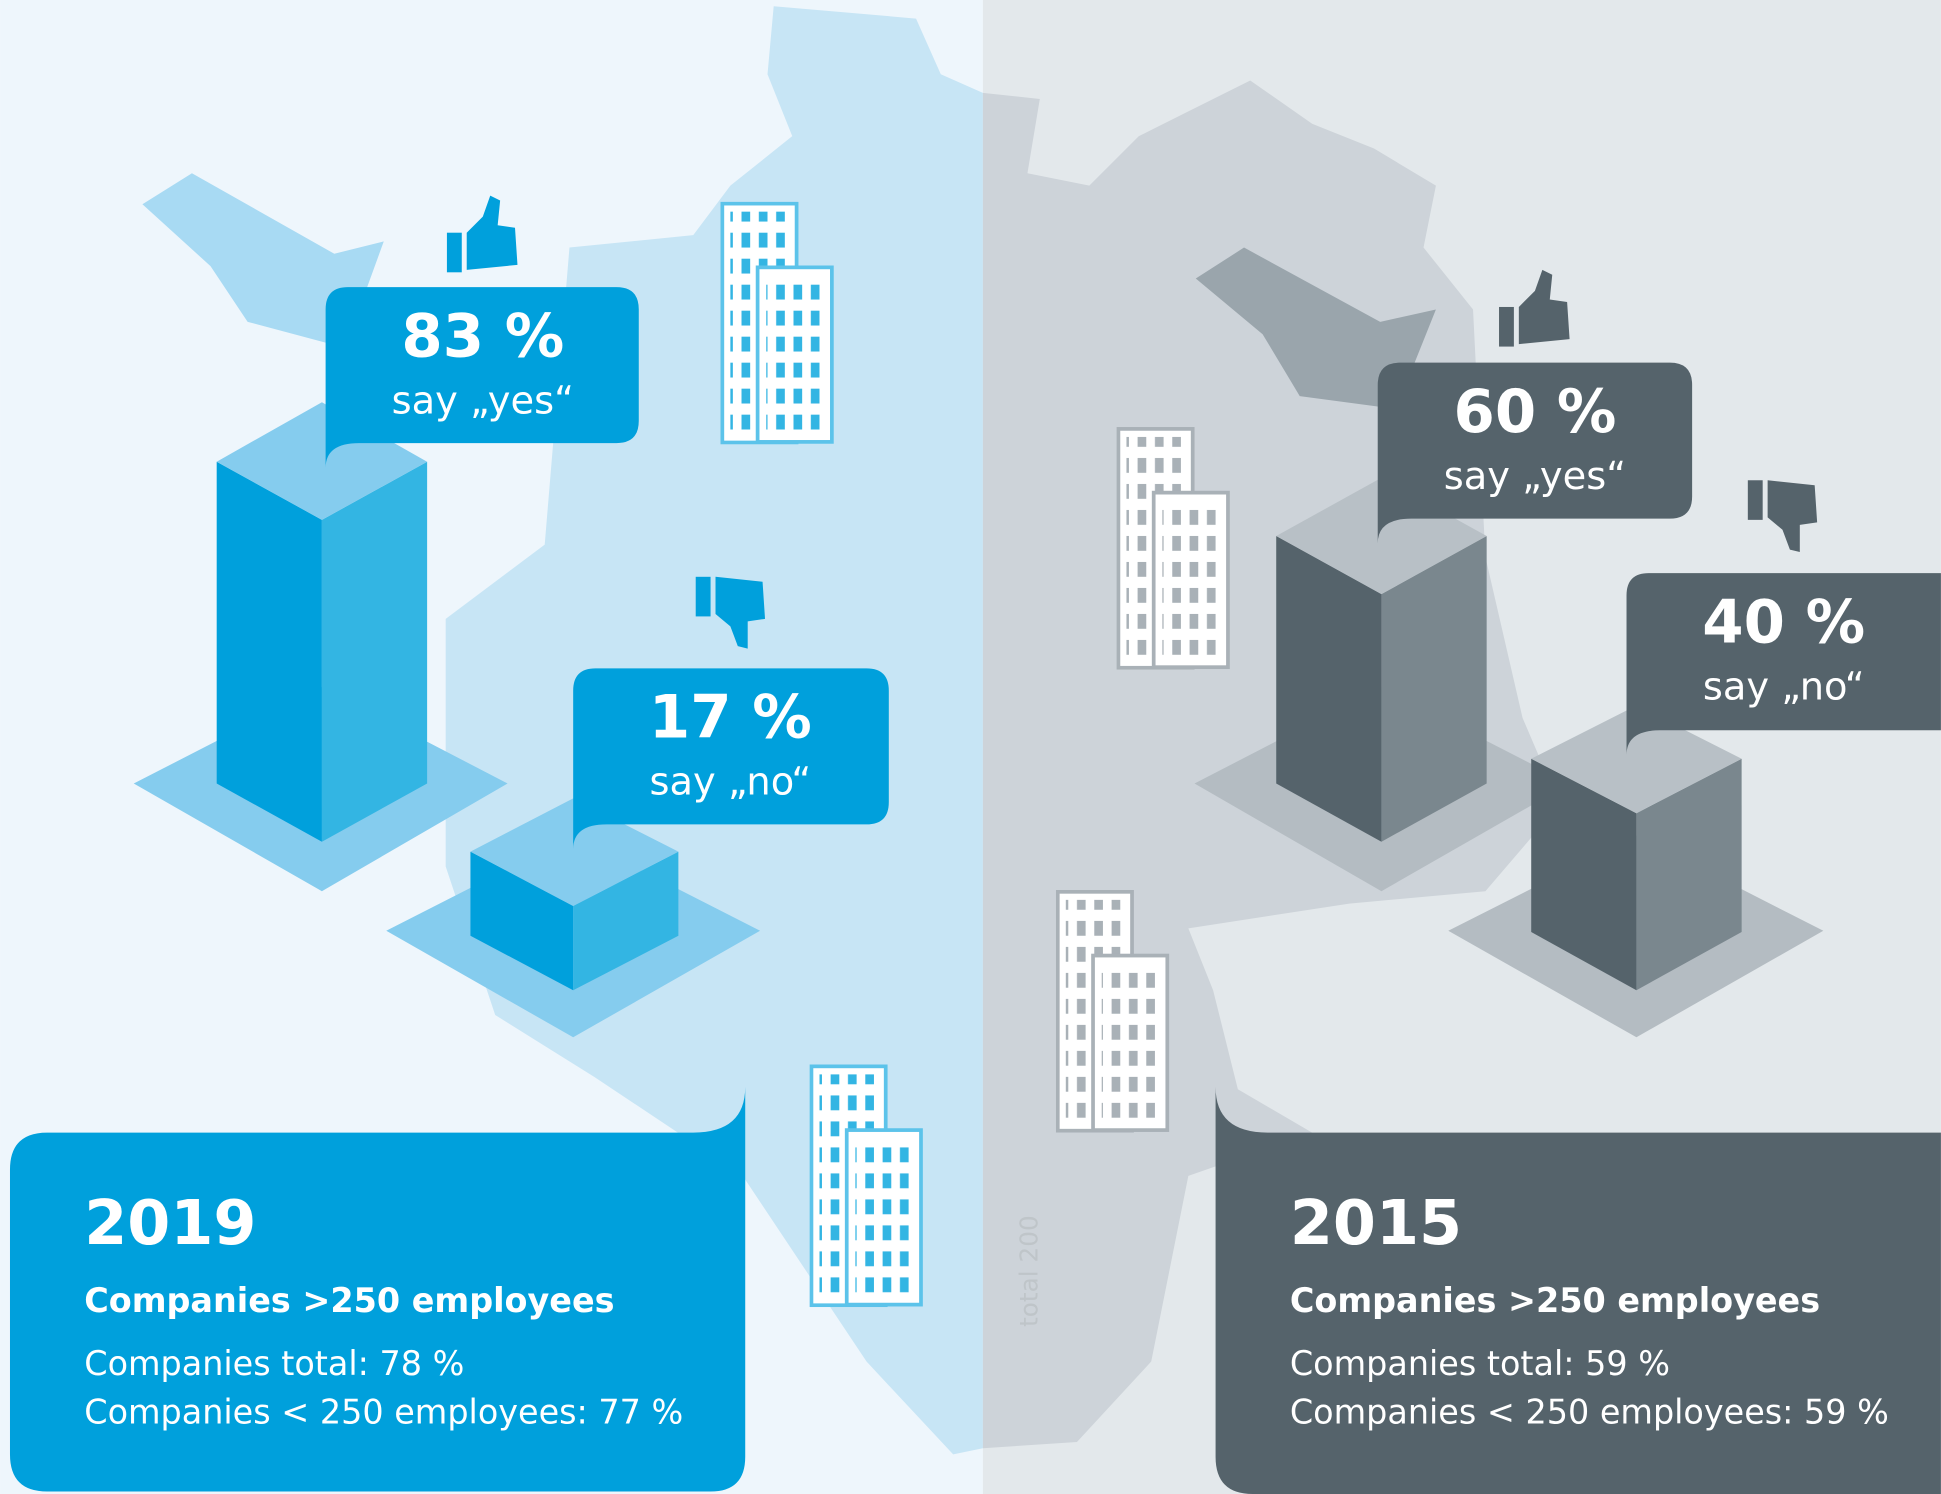 The height and width of the screenshot is (1494, 1941). What do you see at coordinates (1783, 622) in the screenshot?
I see `no-value: 40 %` at bounding box center [1783, 622].